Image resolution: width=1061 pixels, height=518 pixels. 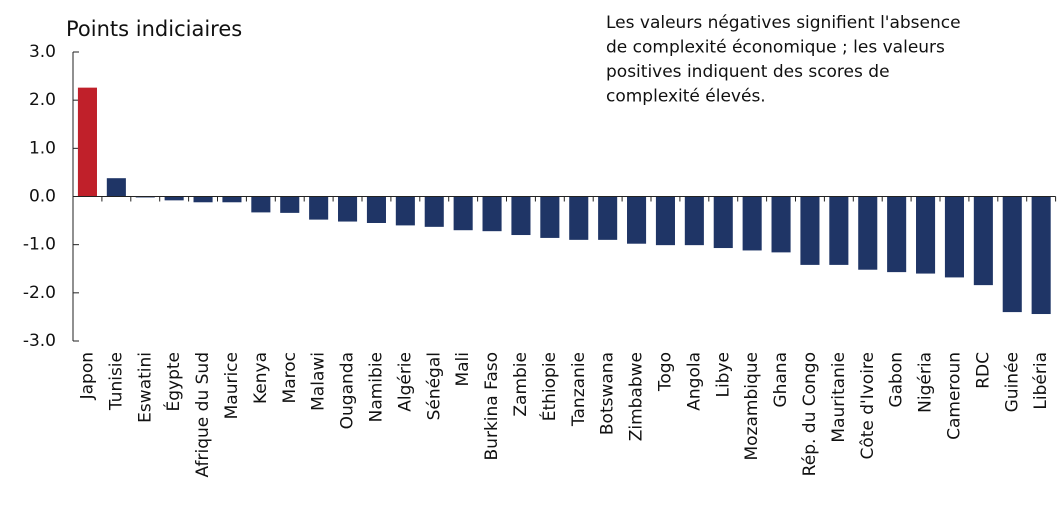 What do you see at coordinates (926, 382) in the screenshot?
I see `x-tick-label: Nigéria` at bounding box center [926, 382].